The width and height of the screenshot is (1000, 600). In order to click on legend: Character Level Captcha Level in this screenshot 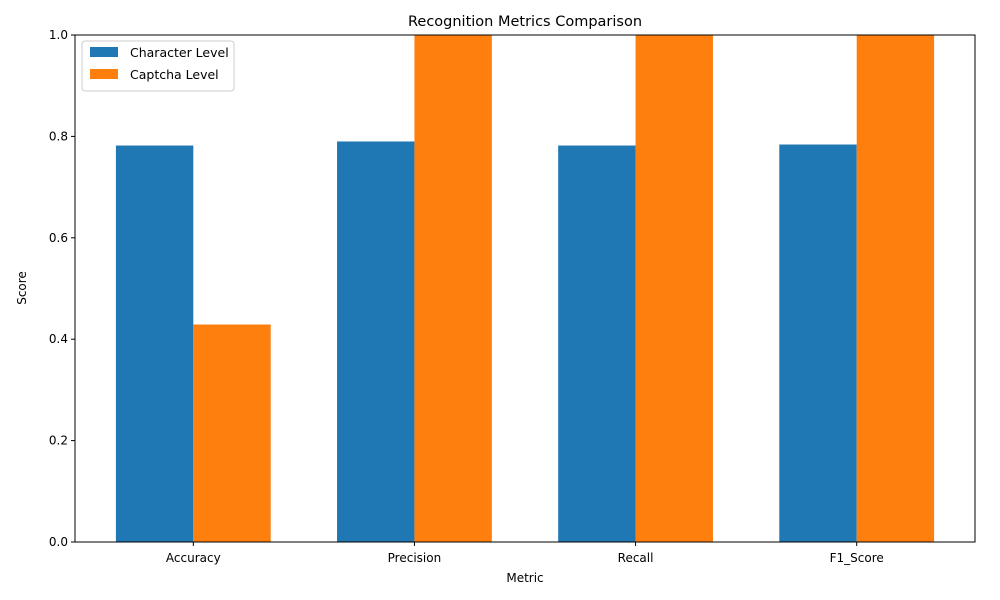, I will do `click(158, 66)`.